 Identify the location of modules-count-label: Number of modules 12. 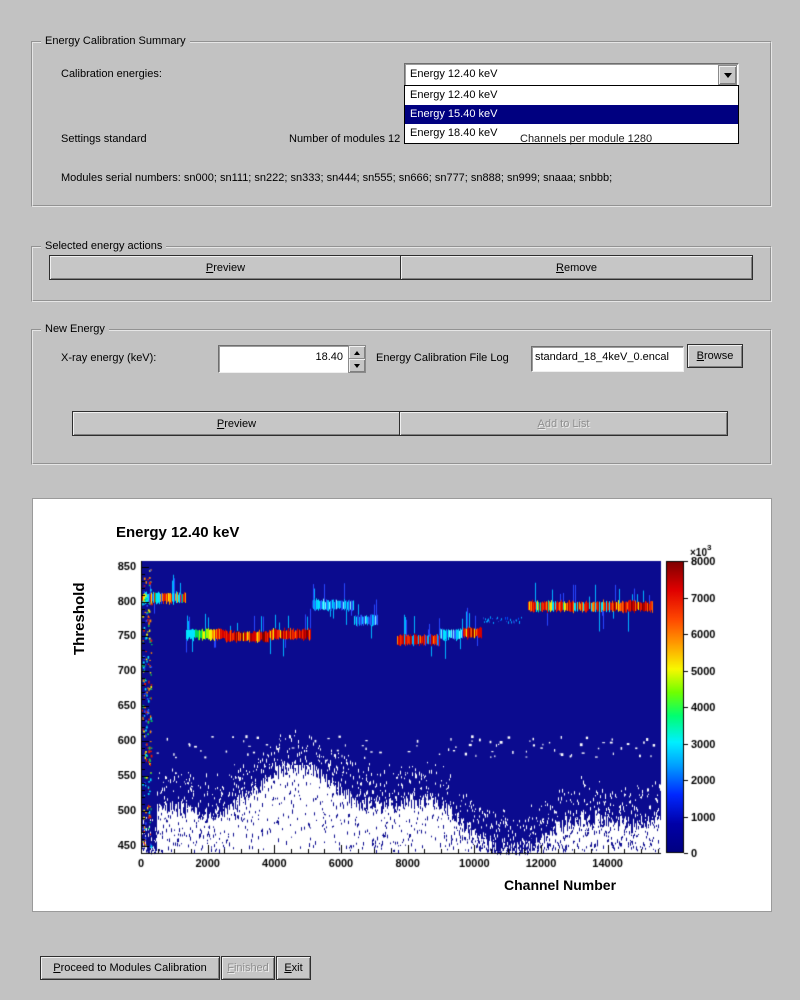
(345, 139).